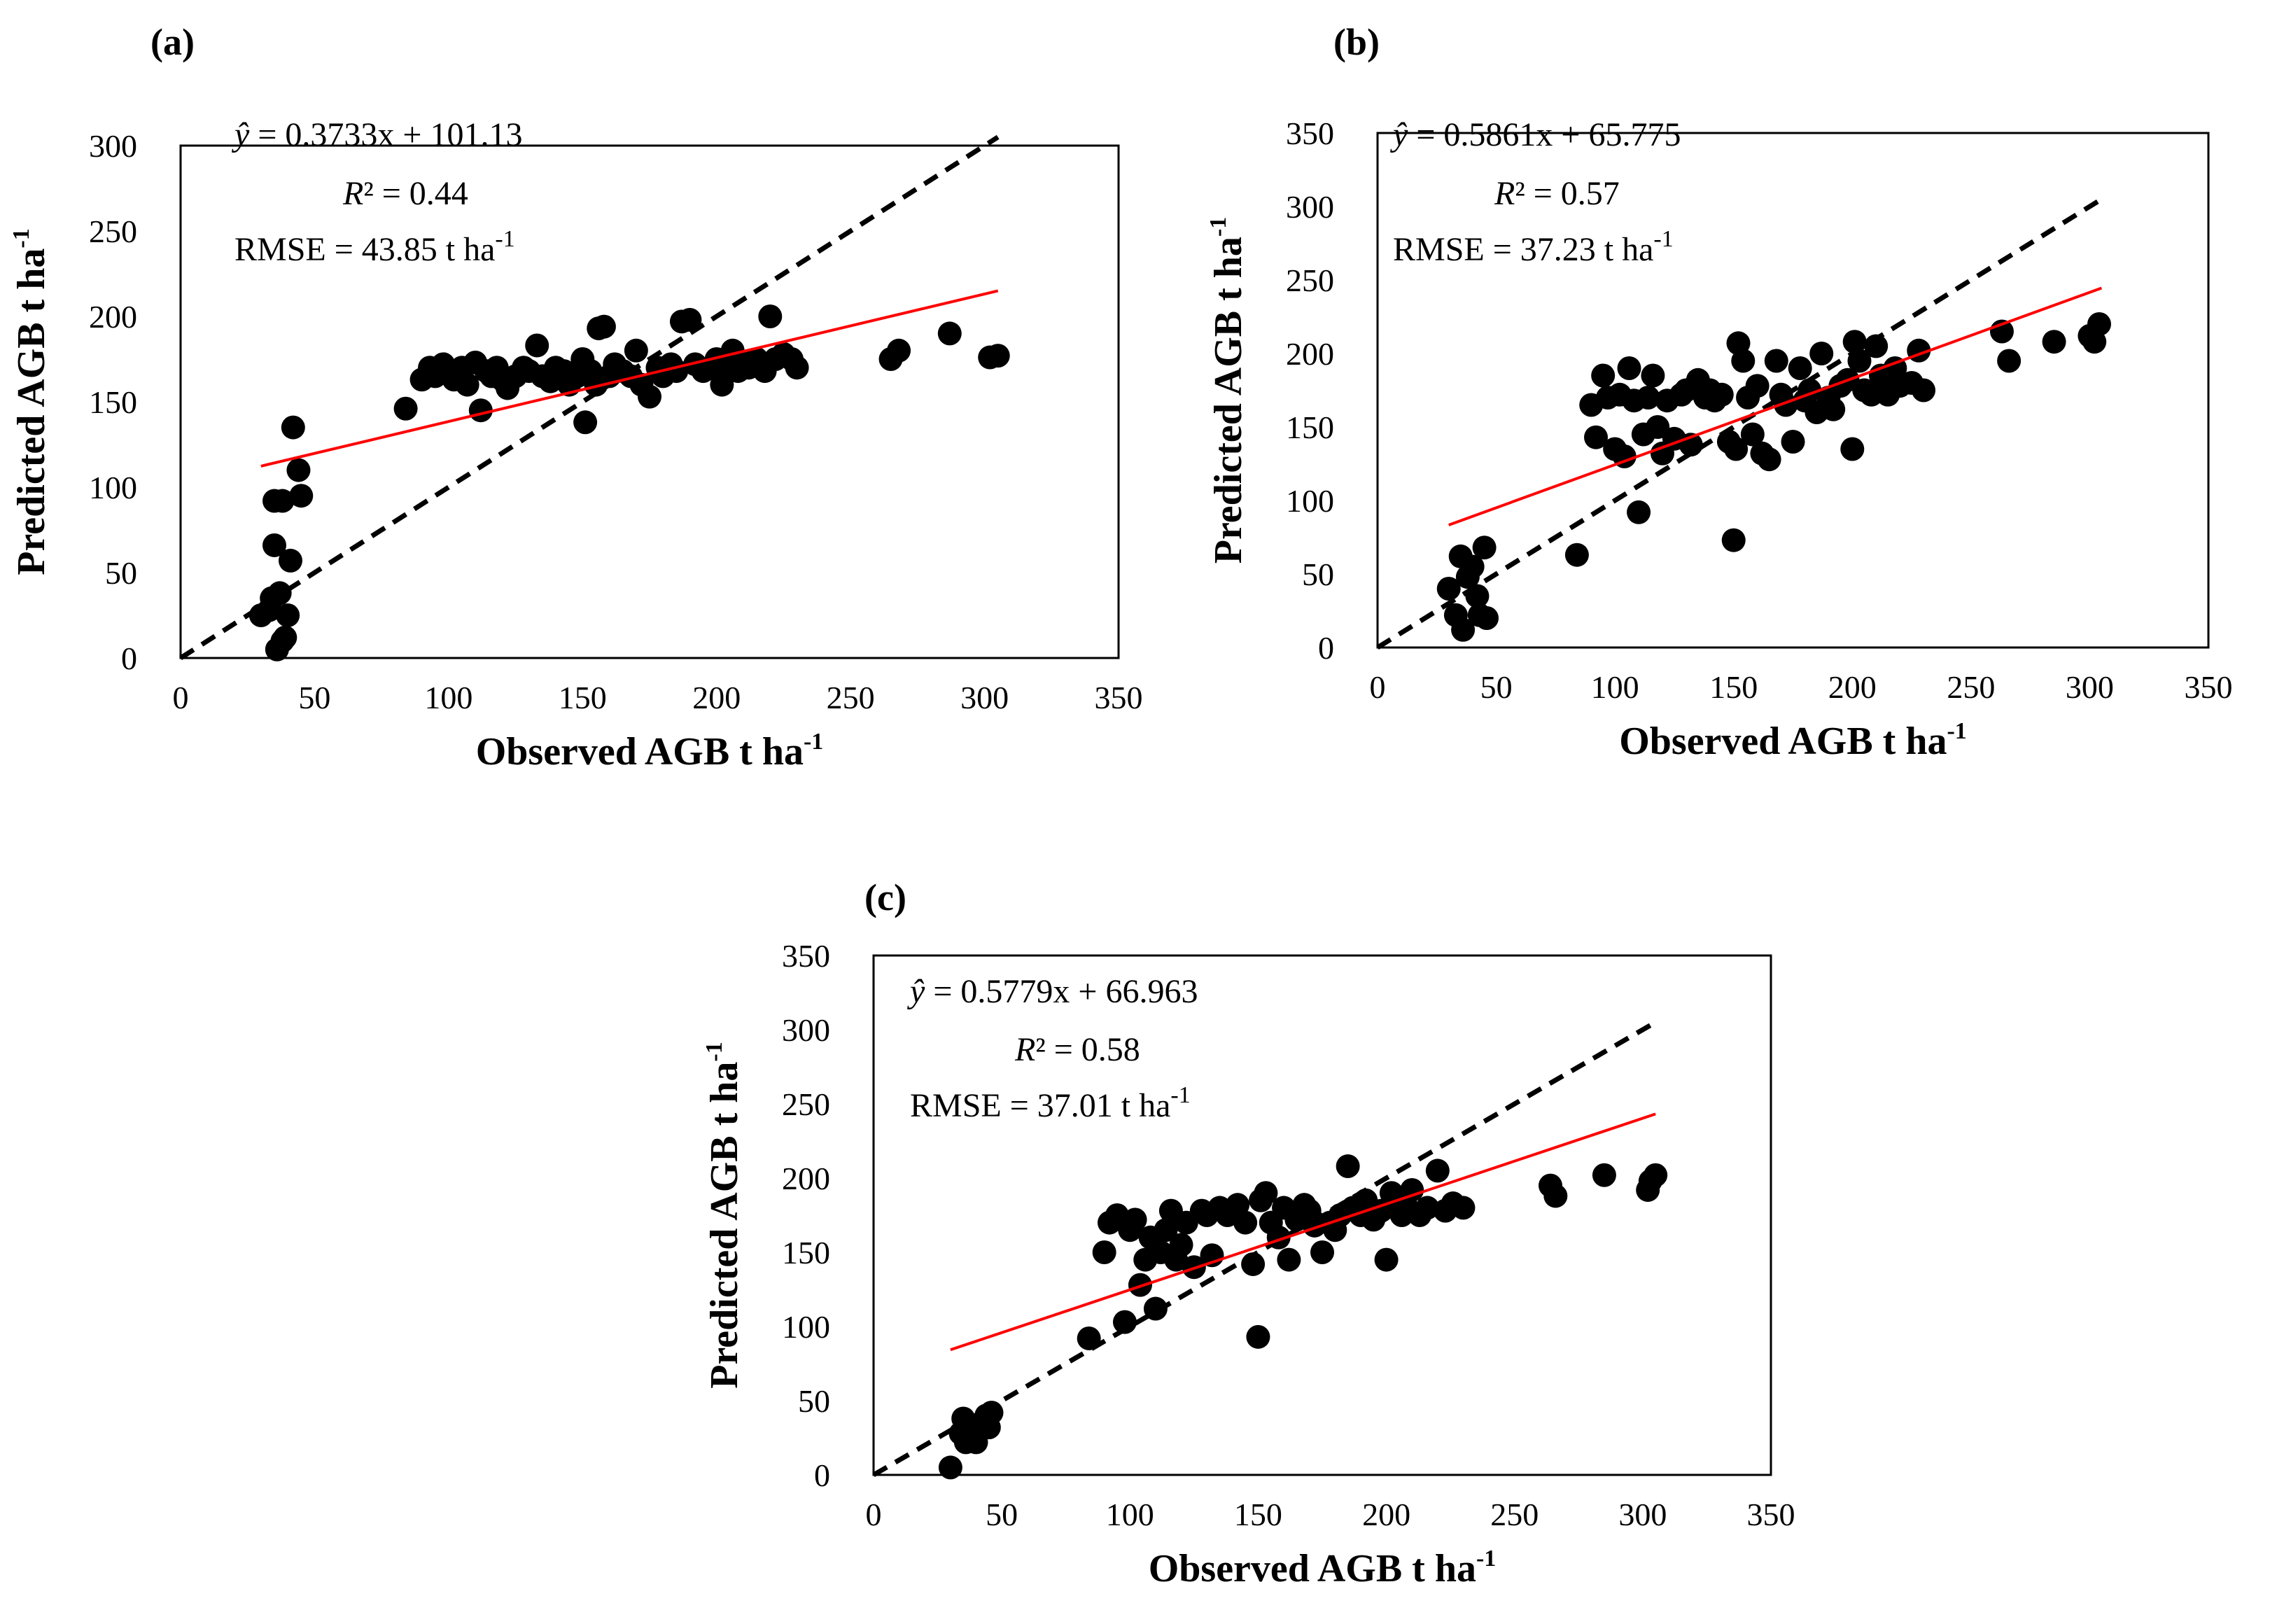 This screenshot has height=1624, width=2291. Describe the element at coordinates (1218, 227) in the screenshot. I see `y-axis-title-superscript: -1` at that location.